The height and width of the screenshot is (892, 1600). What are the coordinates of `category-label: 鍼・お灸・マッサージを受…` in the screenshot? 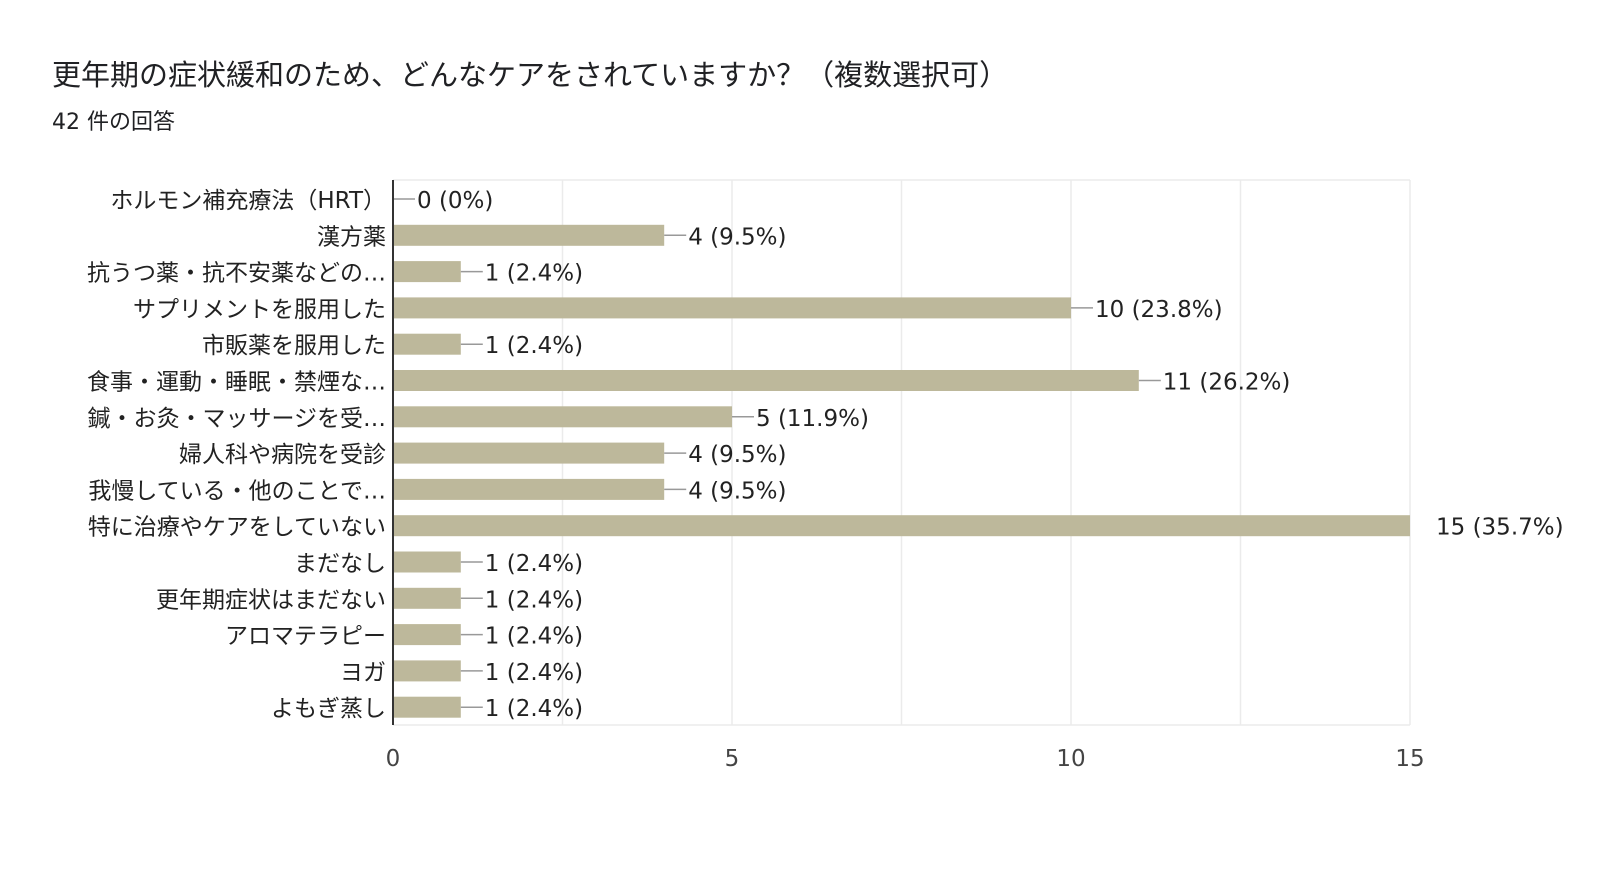 It's located at (236, 418).